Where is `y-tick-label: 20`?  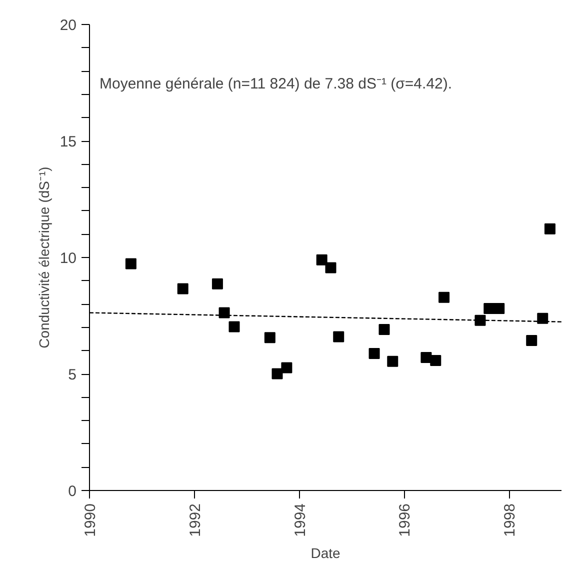 y-tick-label: 20 is located at coordinates (68, 25).